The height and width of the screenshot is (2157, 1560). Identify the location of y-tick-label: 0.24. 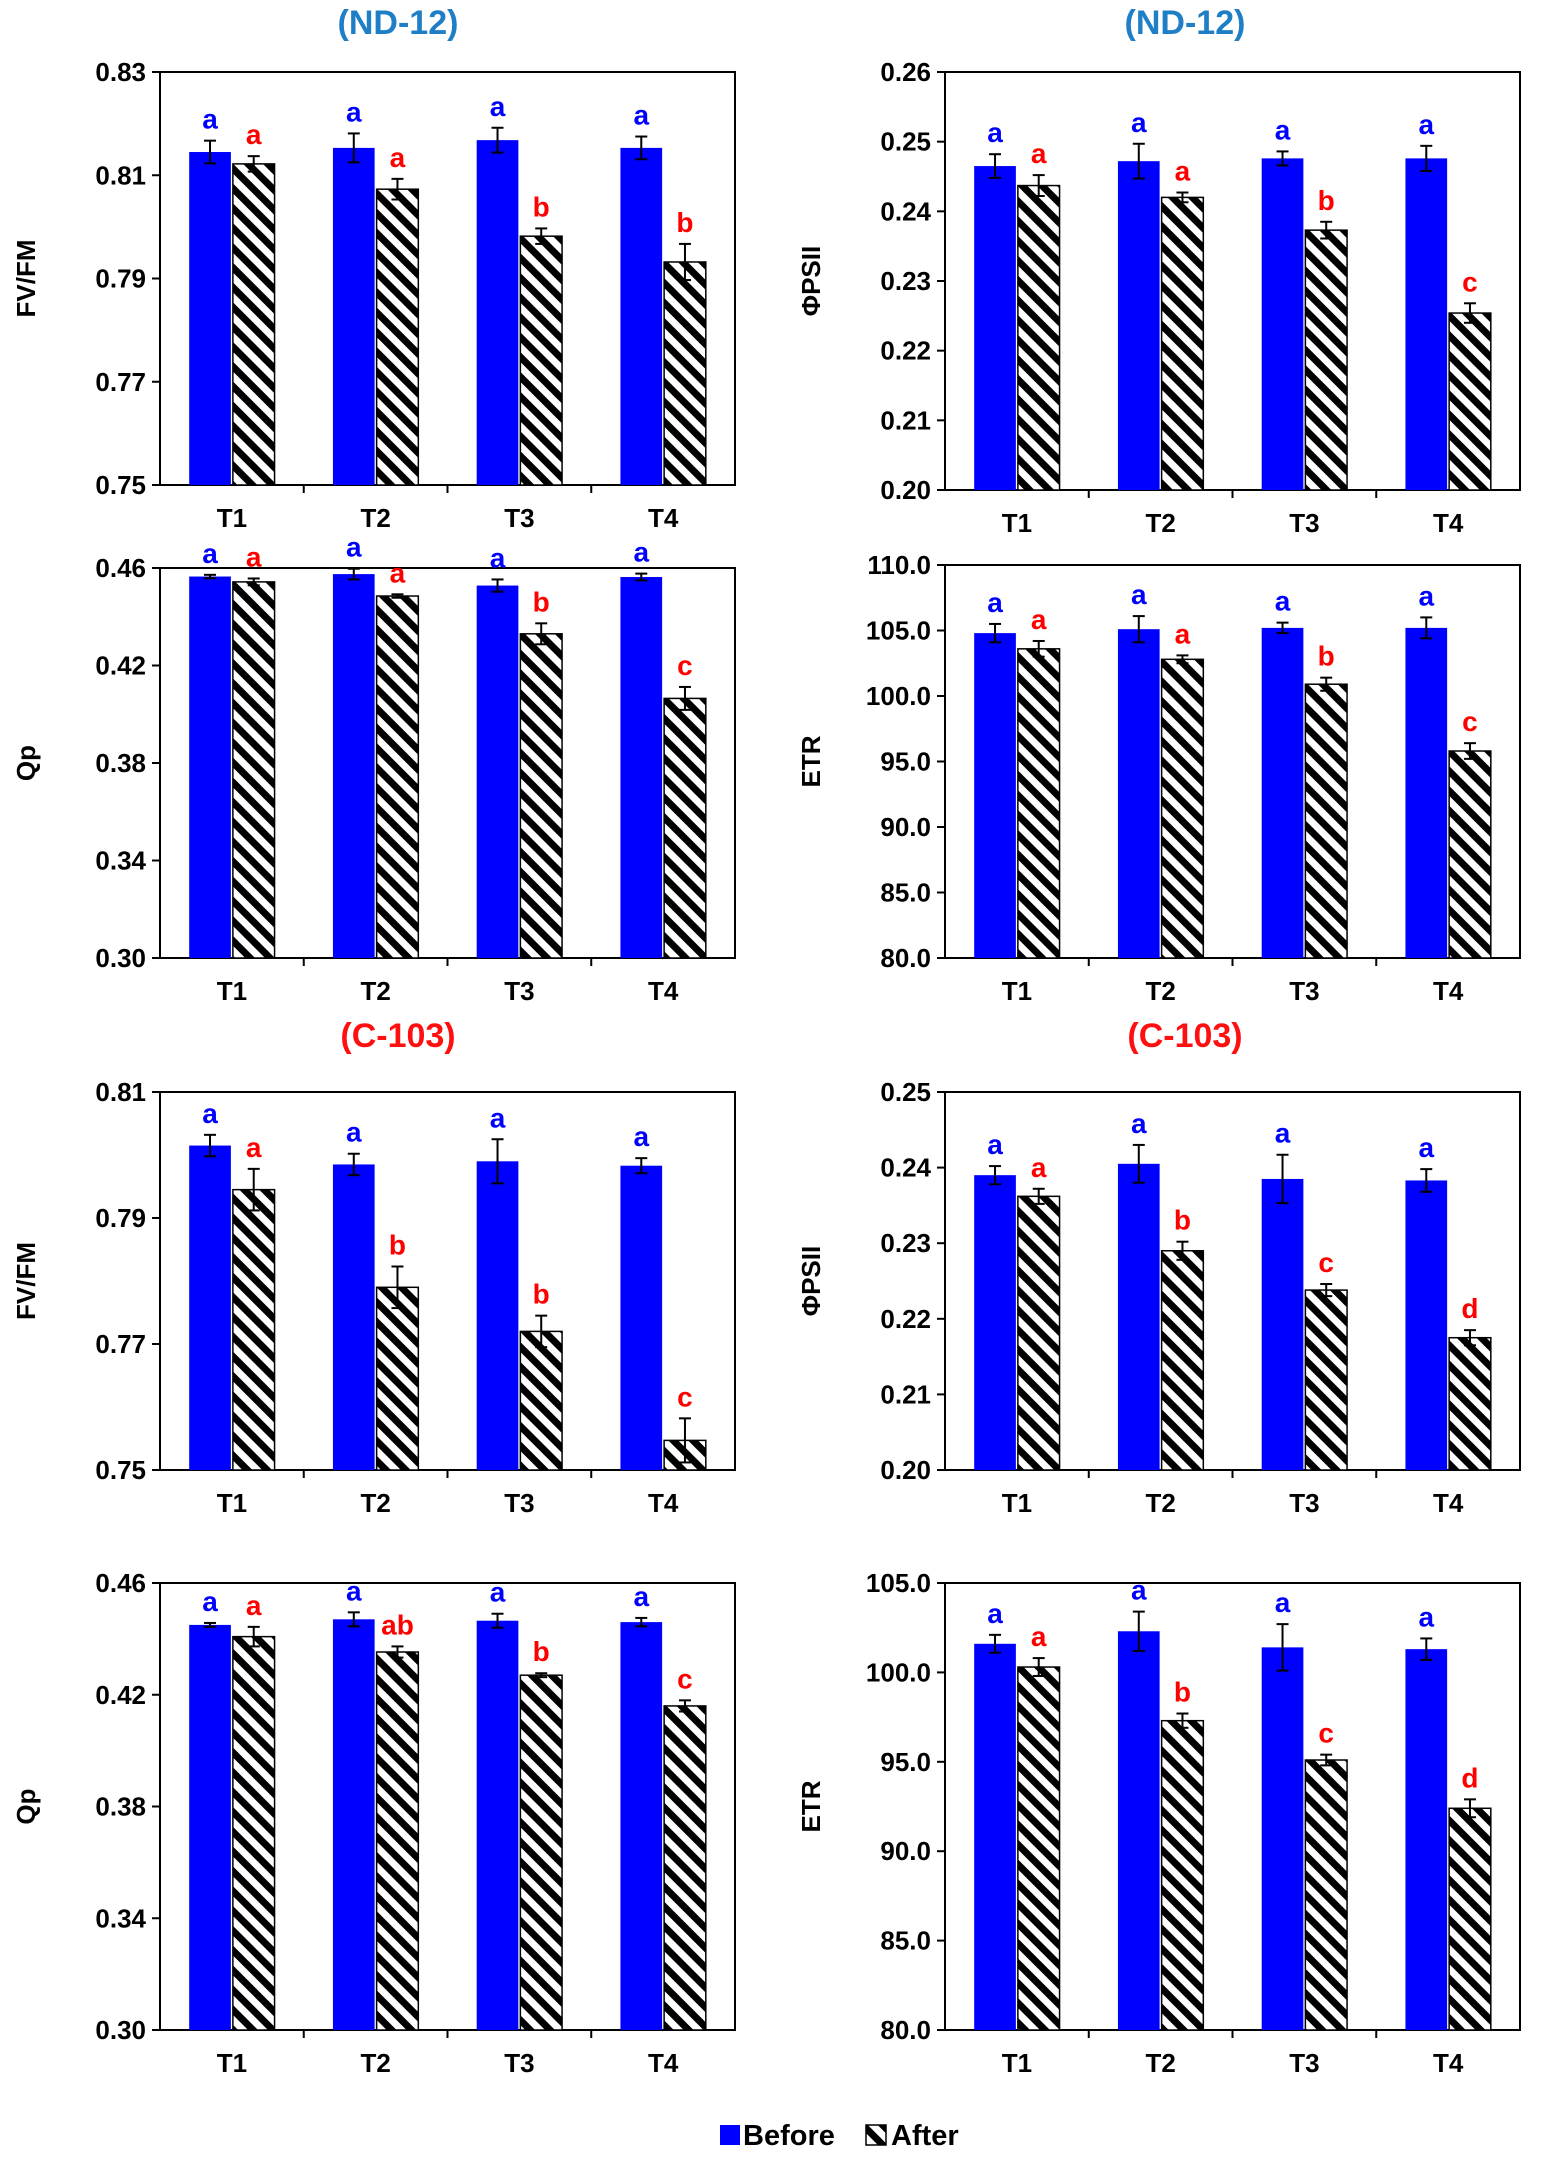
(905, 211).